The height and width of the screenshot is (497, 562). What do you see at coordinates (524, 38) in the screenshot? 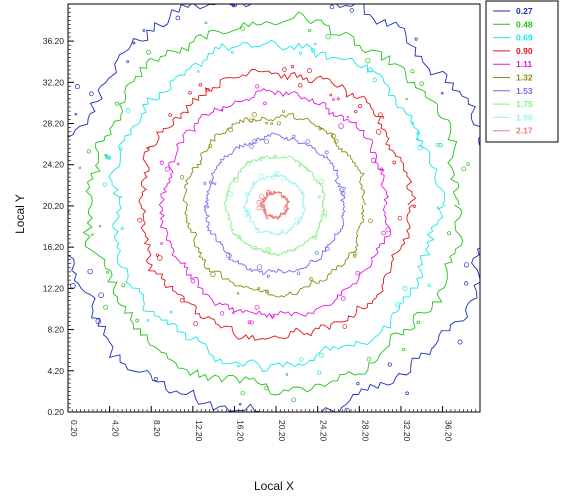
I see `legend-label-0.69: 0.69` at bounding box center [524, 38].